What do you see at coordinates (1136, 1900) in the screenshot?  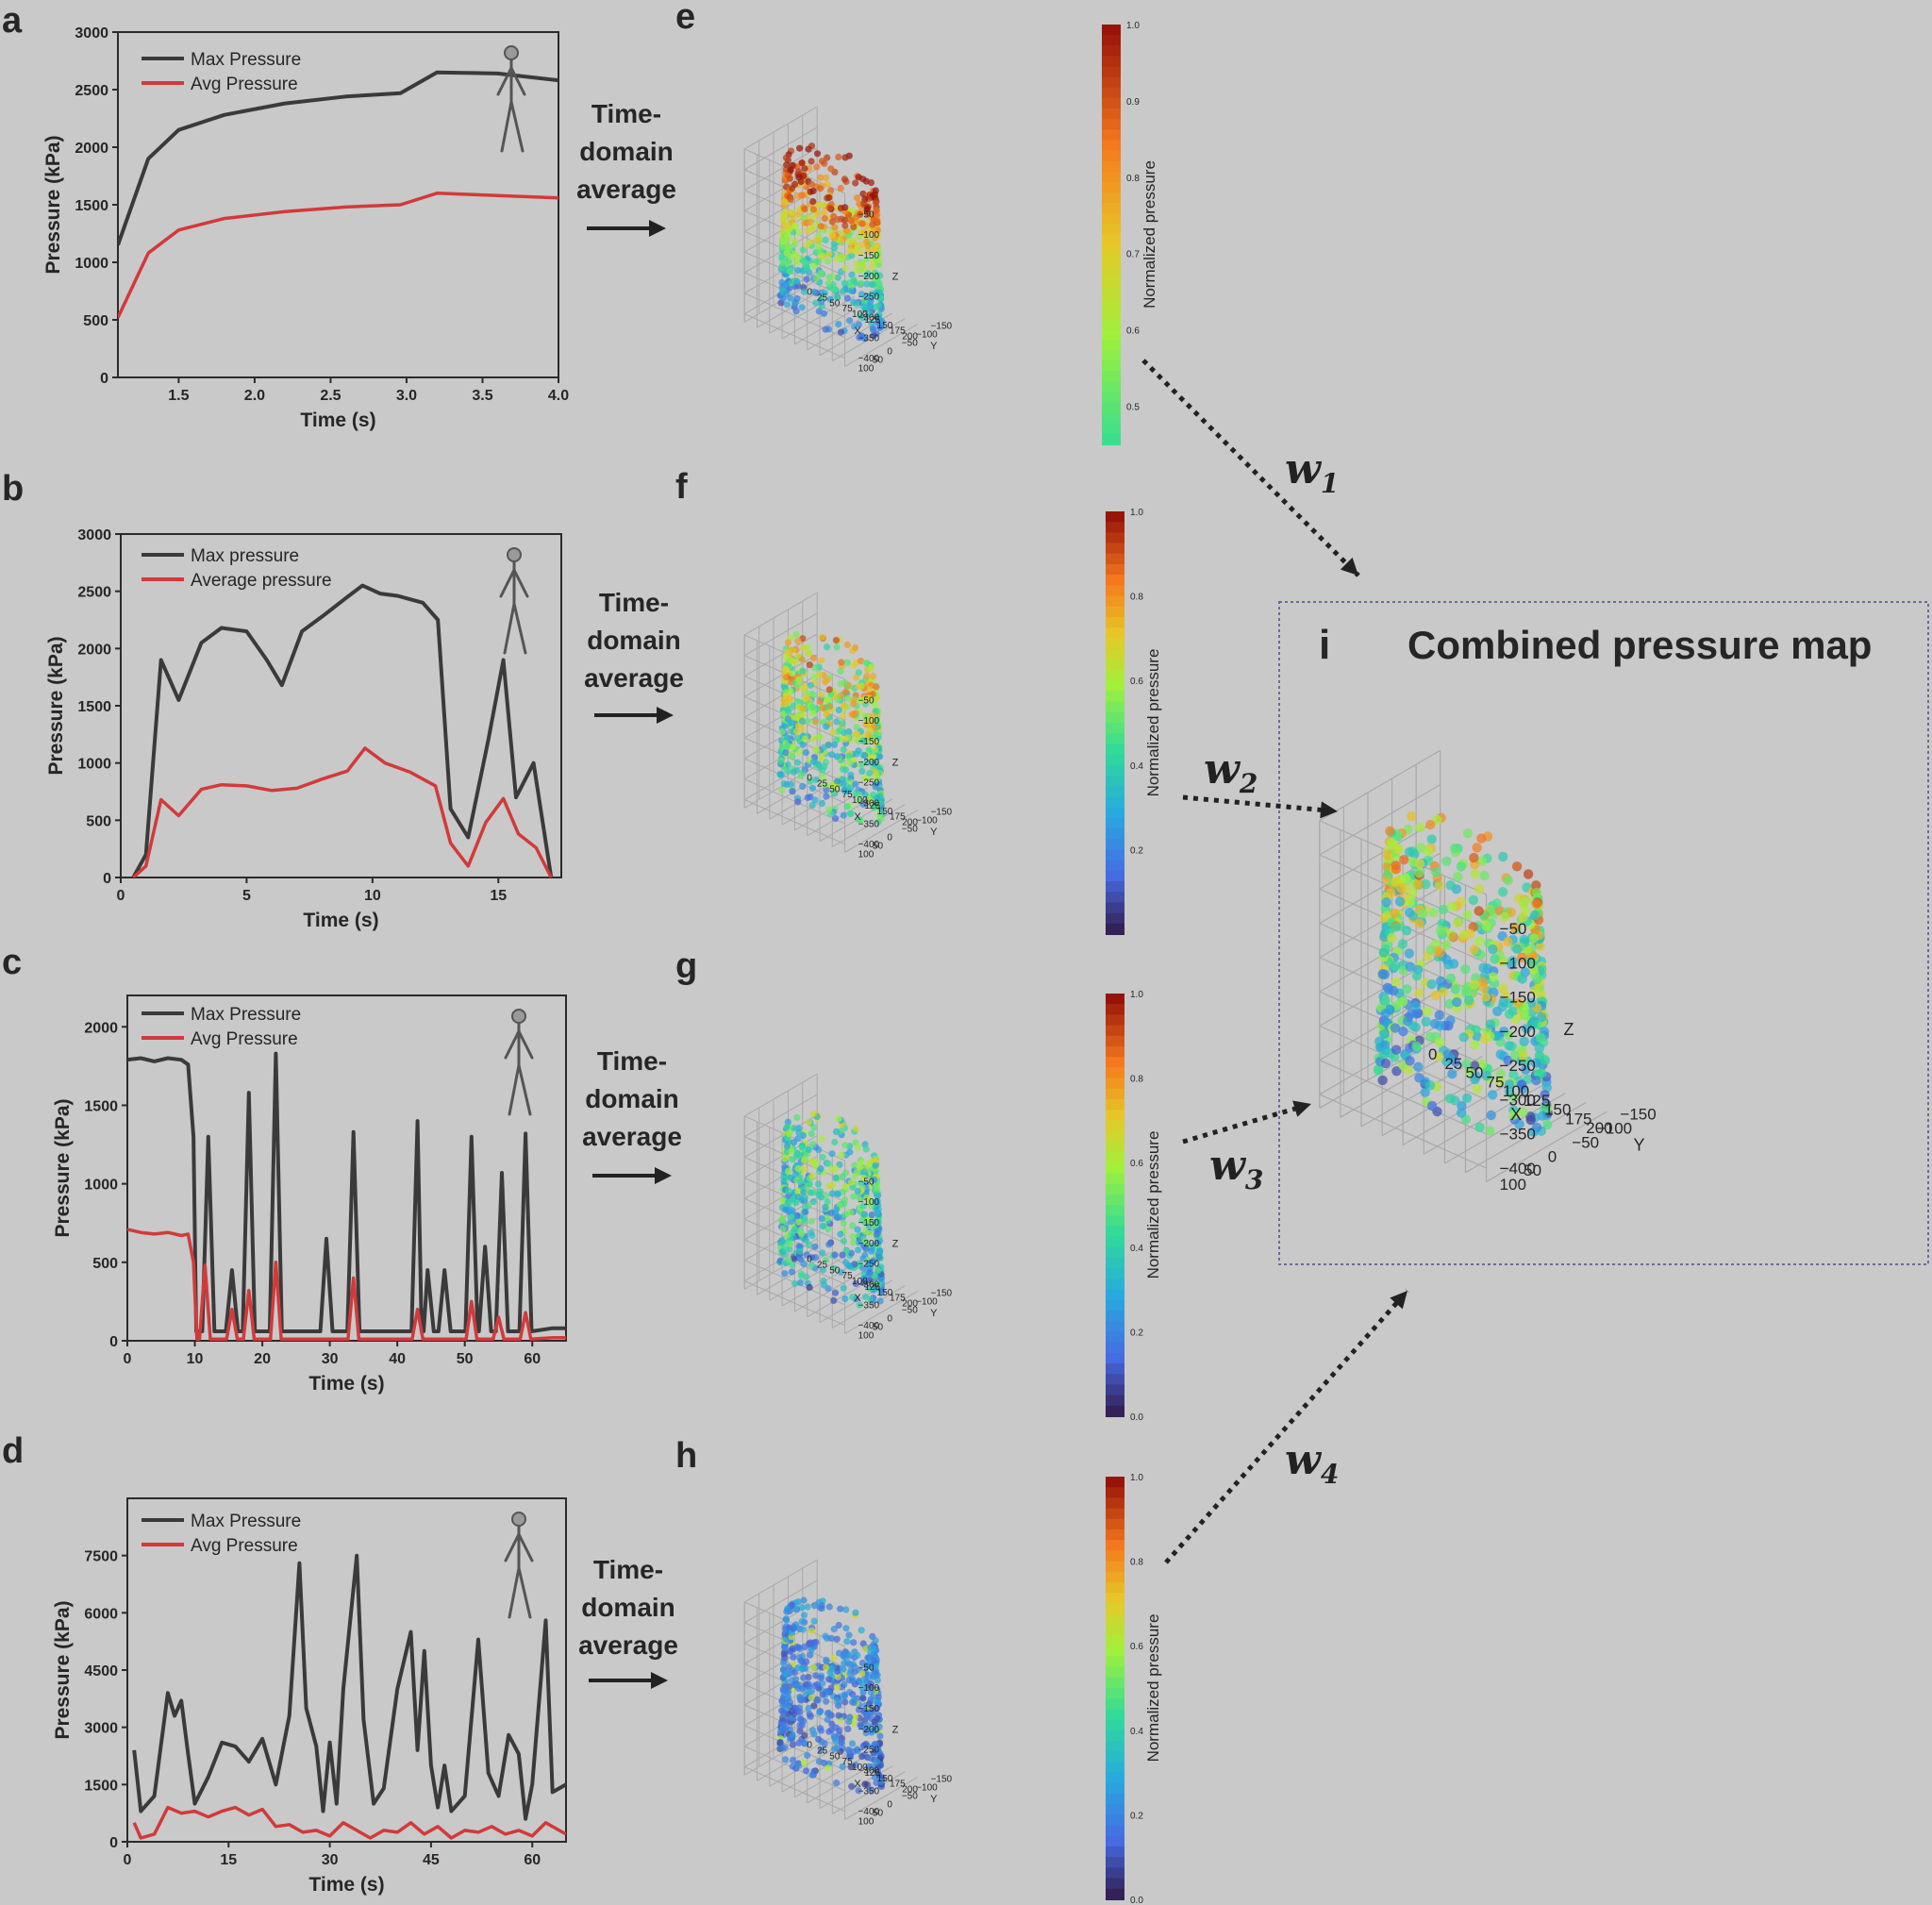 I see `colorbar-tick-label: 0.0` at bounding box center [1136, 1900].